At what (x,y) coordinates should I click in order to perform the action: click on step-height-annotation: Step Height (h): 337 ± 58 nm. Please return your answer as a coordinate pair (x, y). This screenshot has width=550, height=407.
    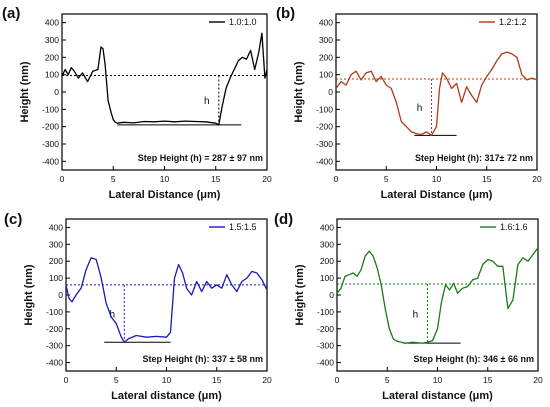
    Looking at the image, I should click on (203, 359).